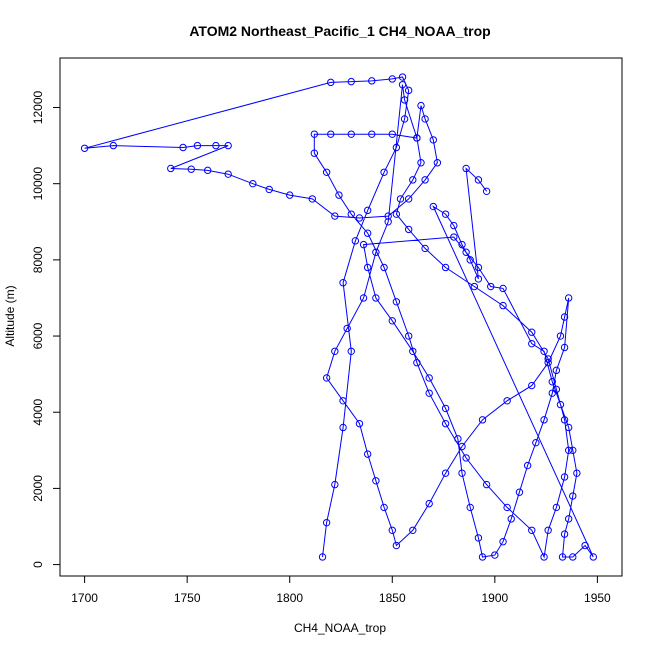 This screenshot has width=650, height=650. What do you see at coordinates (46, 329) in the screenshot?
I see `y-axis: 0 2000 4000 6000 8000 10000 12000` at bounding box center [46, 329].